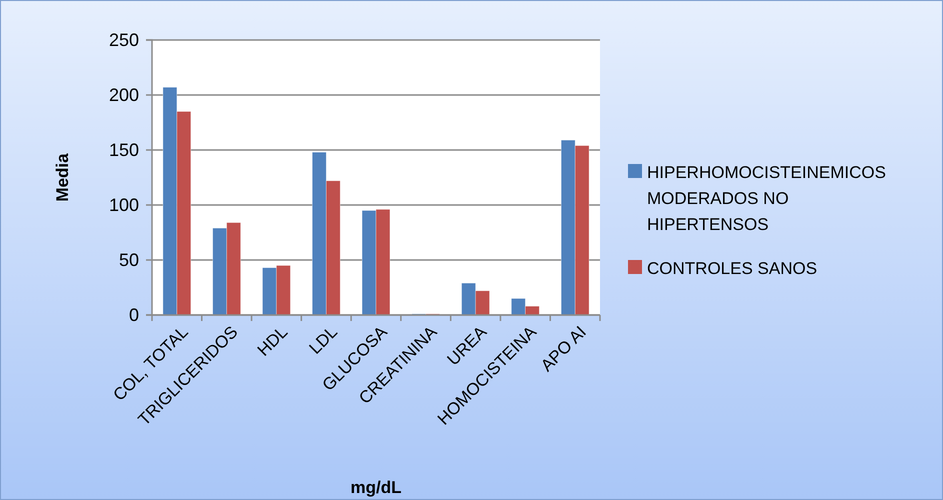  Describe the element at coordinates (732, 268) in the screenshot. I see `legend-label: CONTROLES SANOS` at that location.